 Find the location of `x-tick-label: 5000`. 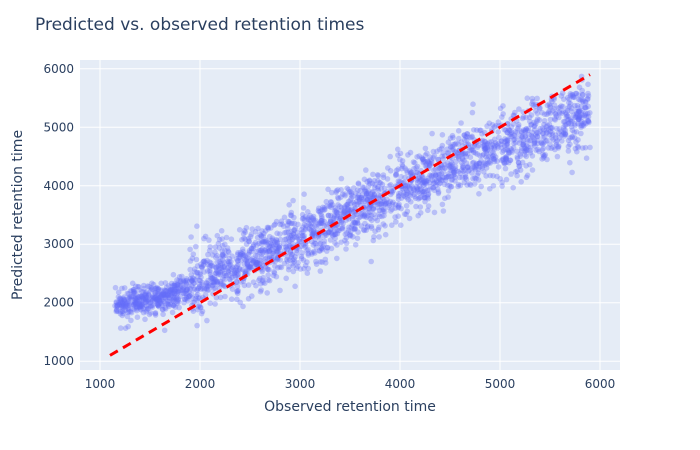

x-tick-label: 5000 is located at coordinates (500, 384).